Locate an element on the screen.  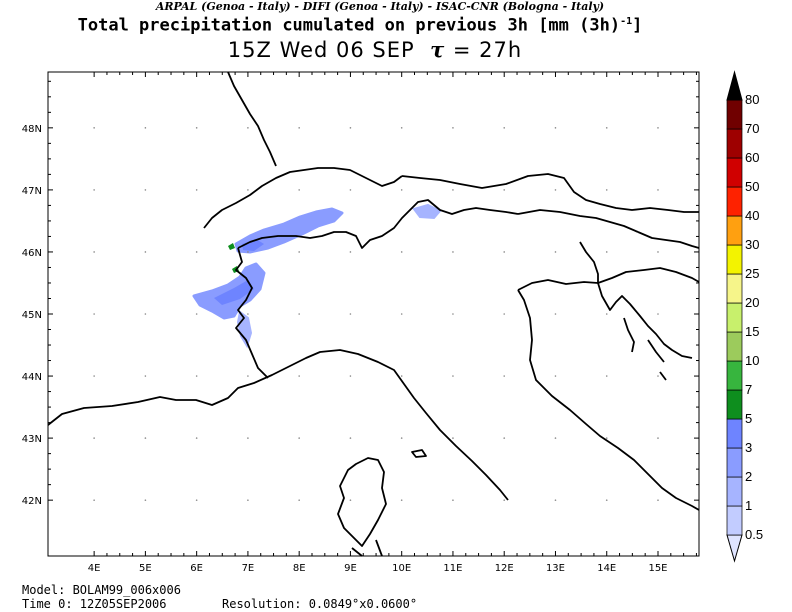
colorbar-label: 10 is located at coordinates (752, 360).